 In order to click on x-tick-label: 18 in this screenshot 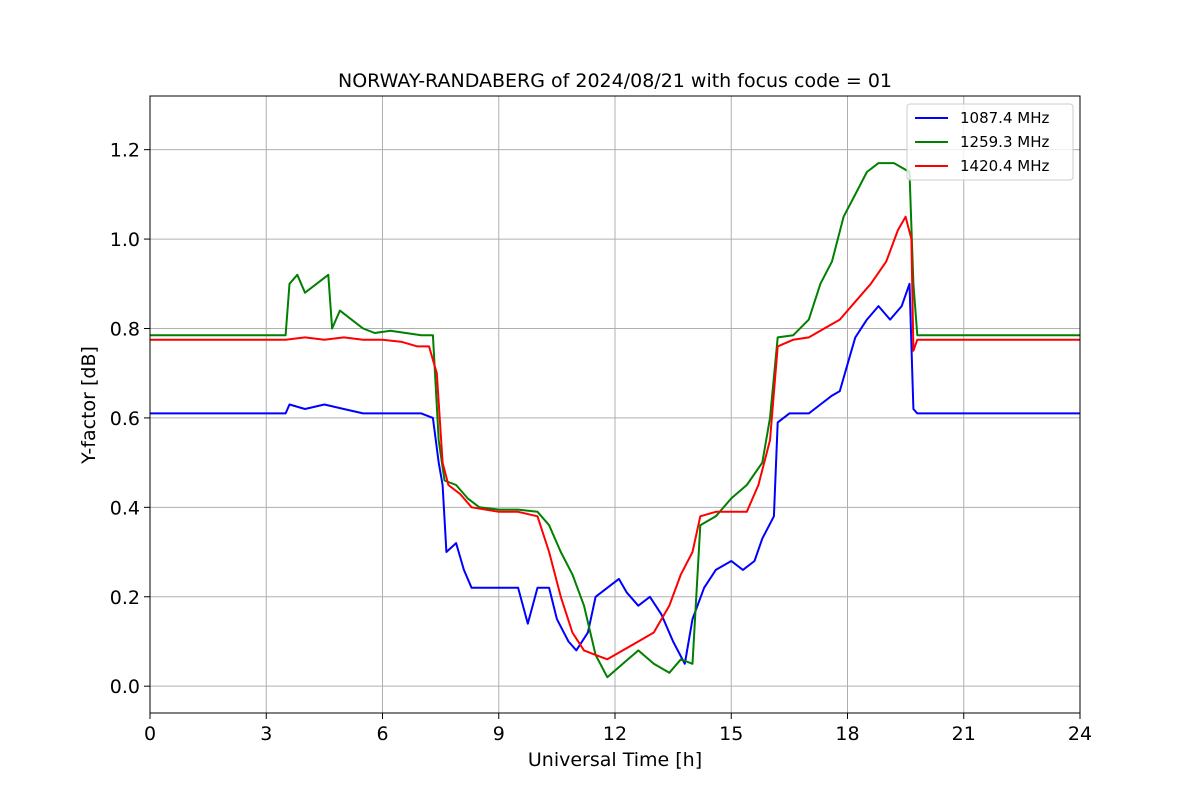, I will do `click(847, 734)`.